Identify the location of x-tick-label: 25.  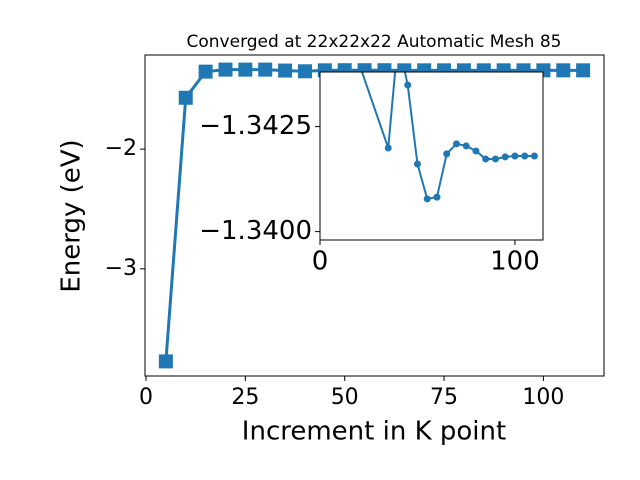
(245, 397).